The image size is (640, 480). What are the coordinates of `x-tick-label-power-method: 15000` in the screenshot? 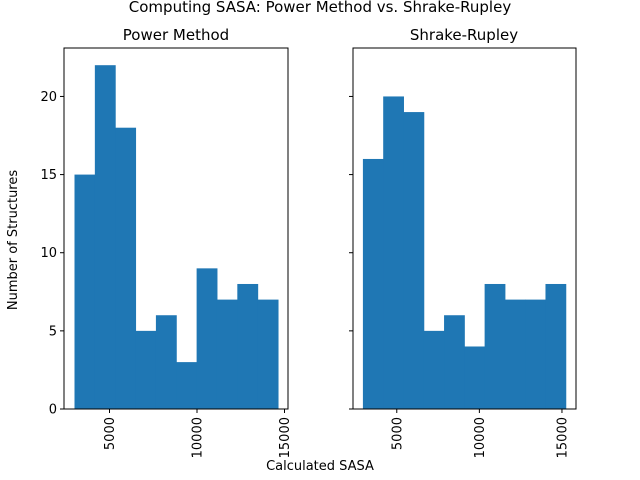 It's located at (285, 437).